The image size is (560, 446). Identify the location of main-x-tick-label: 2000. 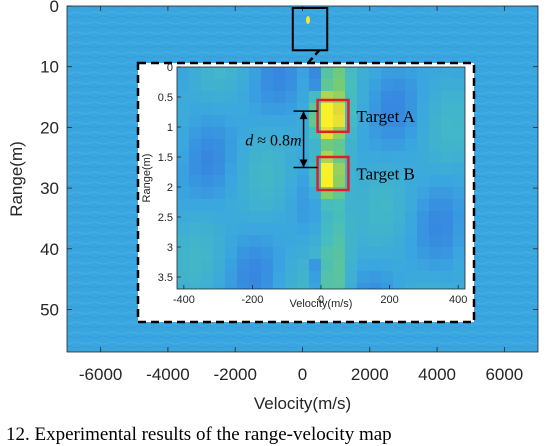
(370, 374).